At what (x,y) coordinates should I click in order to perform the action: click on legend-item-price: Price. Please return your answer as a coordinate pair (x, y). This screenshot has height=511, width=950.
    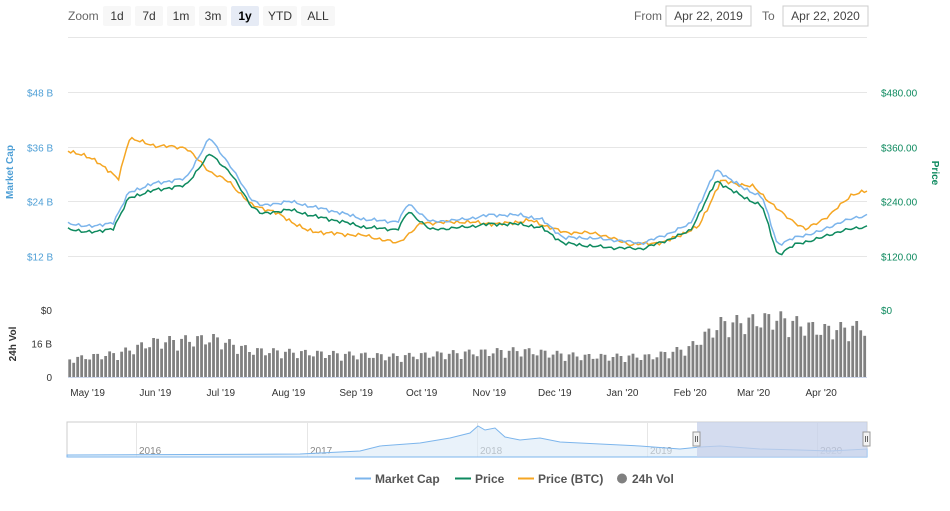
    Looking at the image, I should click on (480, 479).